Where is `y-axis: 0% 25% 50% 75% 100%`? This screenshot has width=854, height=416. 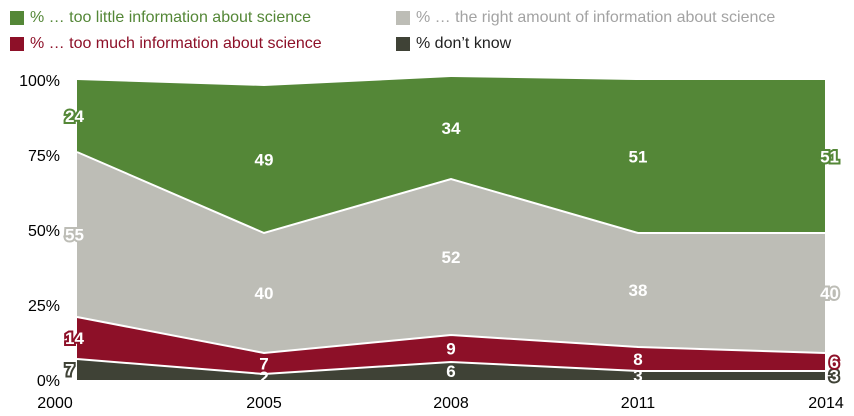 y-axis: 0% 25% 50% 75% 100% is located at coordinates (39, 231).